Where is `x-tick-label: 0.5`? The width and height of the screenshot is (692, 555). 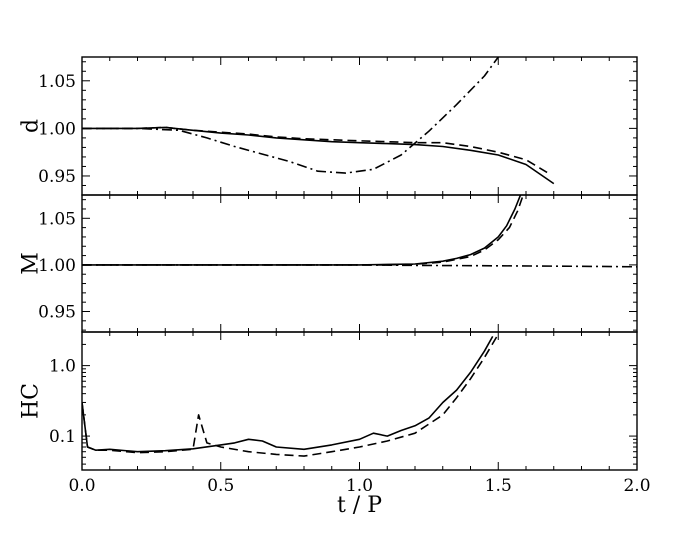
x-tick-label: 0.5 is located at coordinates (220, 486).